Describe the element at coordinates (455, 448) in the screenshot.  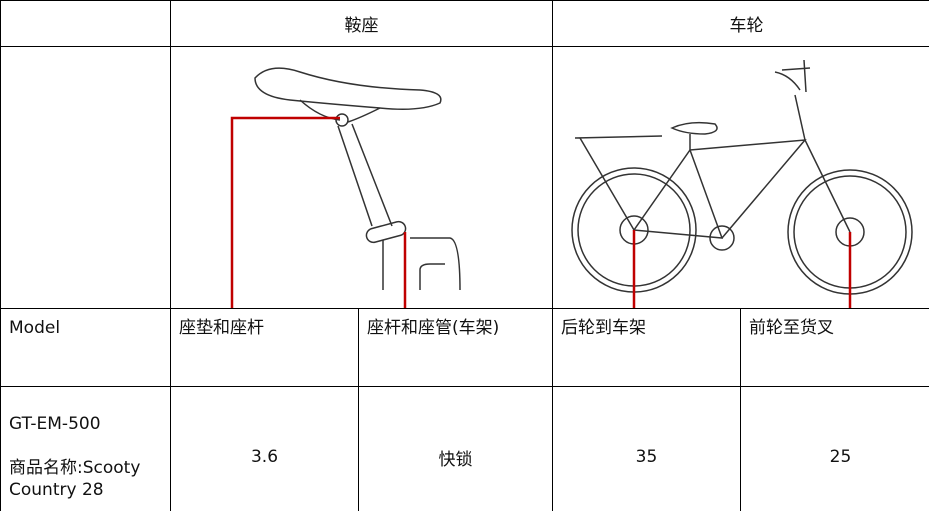
I see `value-cell: 快锁` at that location.